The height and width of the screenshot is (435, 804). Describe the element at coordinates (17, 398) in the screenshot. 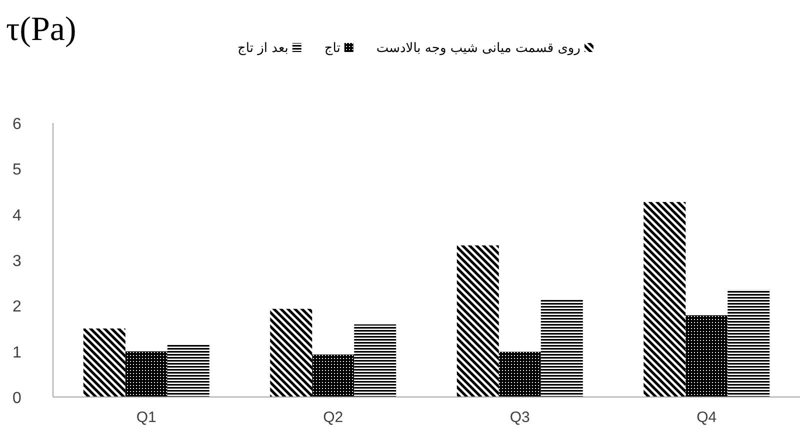

I see `y-tick-label: 0` at that location.